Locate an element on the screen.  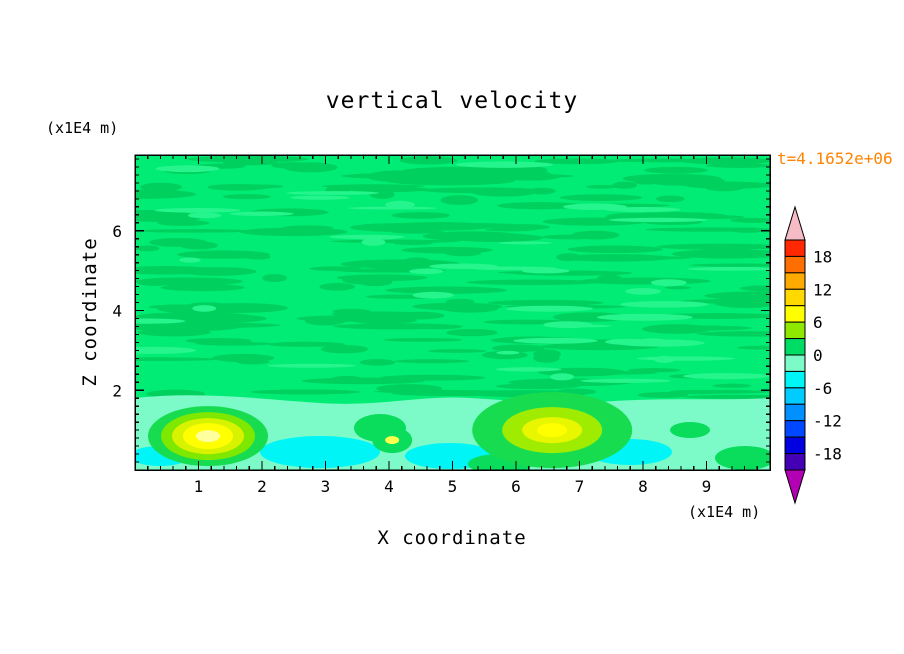
x-axis-label: X coordinate is located at coordinates (452, 538).